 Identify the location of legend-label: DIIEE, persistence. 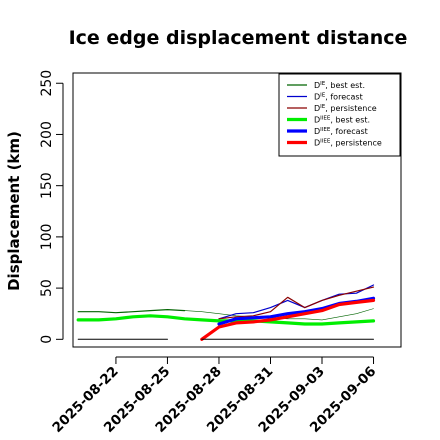
(348, 143).